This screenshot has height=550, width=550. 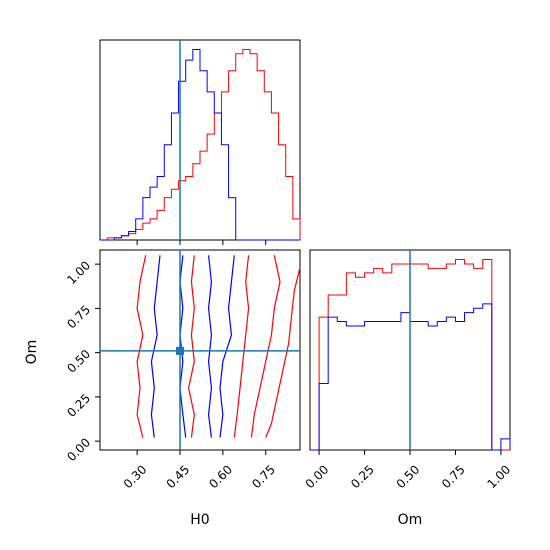 I want to click on y-axis-label-om: Om, so click(x=32, y=352).